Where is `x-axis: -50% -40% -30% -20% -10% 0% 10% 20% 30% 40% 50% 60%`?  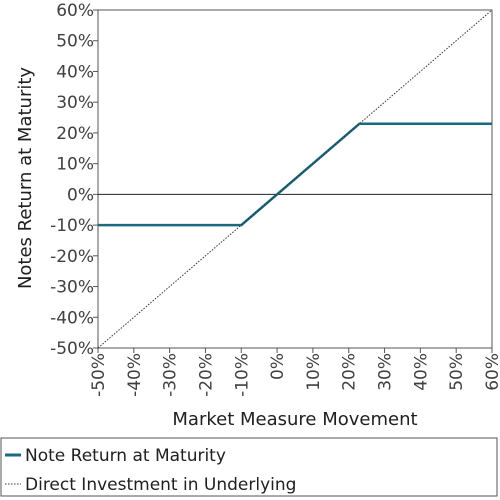 x-axis: -50% -40% -30% -20% -10% 0% 10% 20% 30% 40% 50% 60% is located at coordinates (294, 372).